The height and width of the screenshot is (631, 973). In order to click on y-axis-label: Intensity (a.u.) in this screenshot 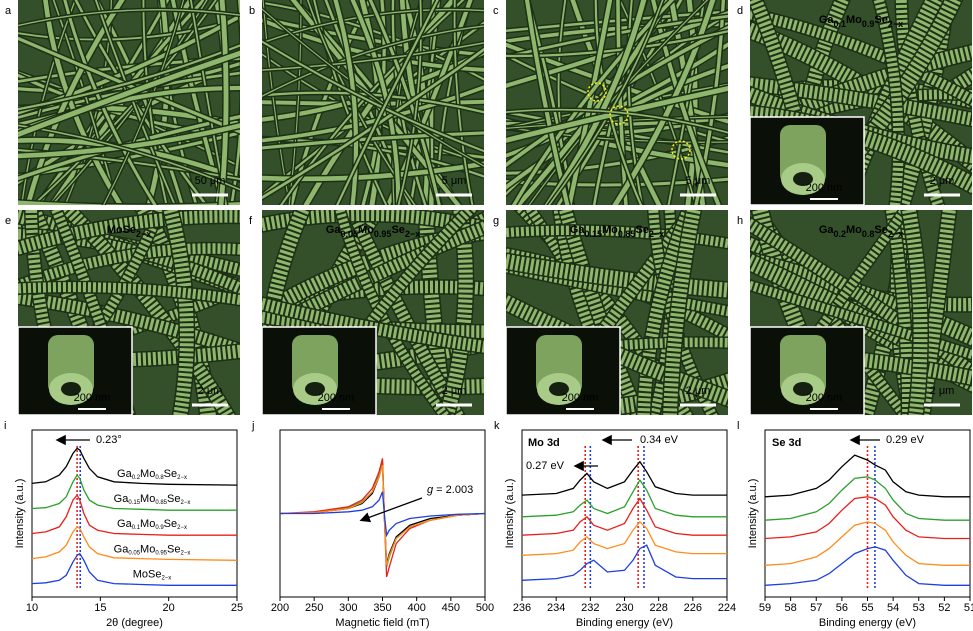, I will do `click(510, 514)`.